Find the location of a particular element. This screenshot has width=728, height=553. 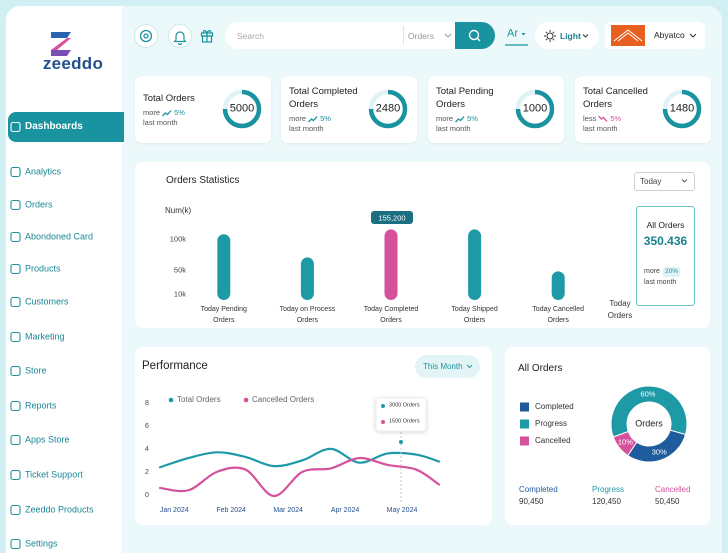

tooltip-text: 3000 Orders is located at coordinates (404, 405).